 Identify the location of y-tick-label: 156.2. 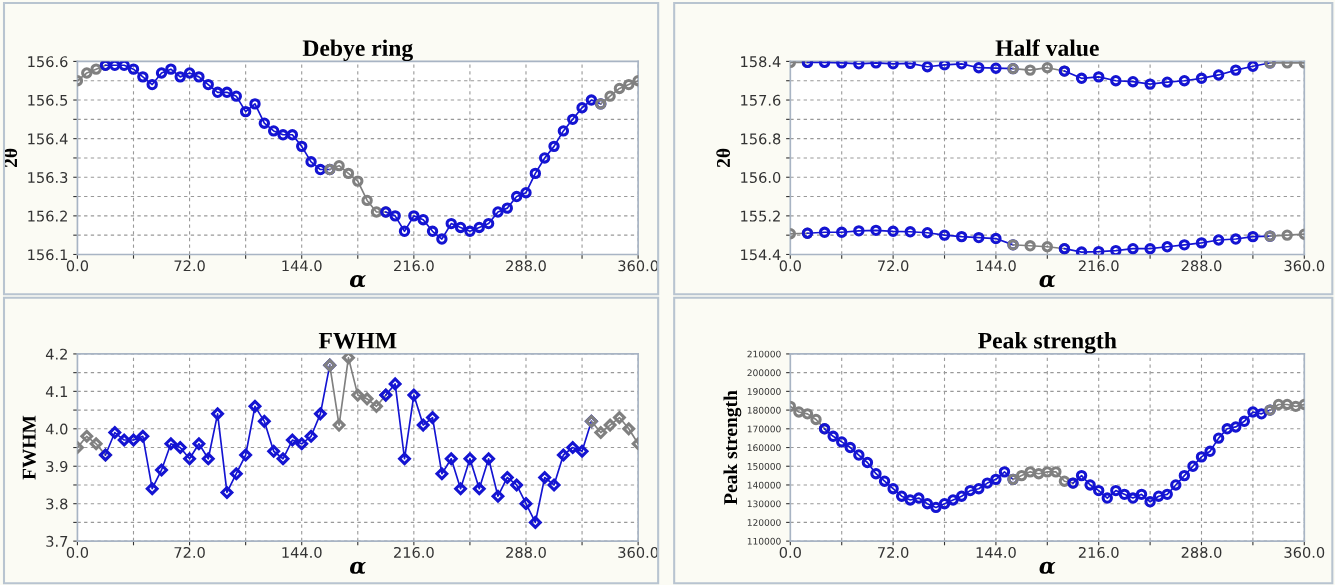
(47, 216).